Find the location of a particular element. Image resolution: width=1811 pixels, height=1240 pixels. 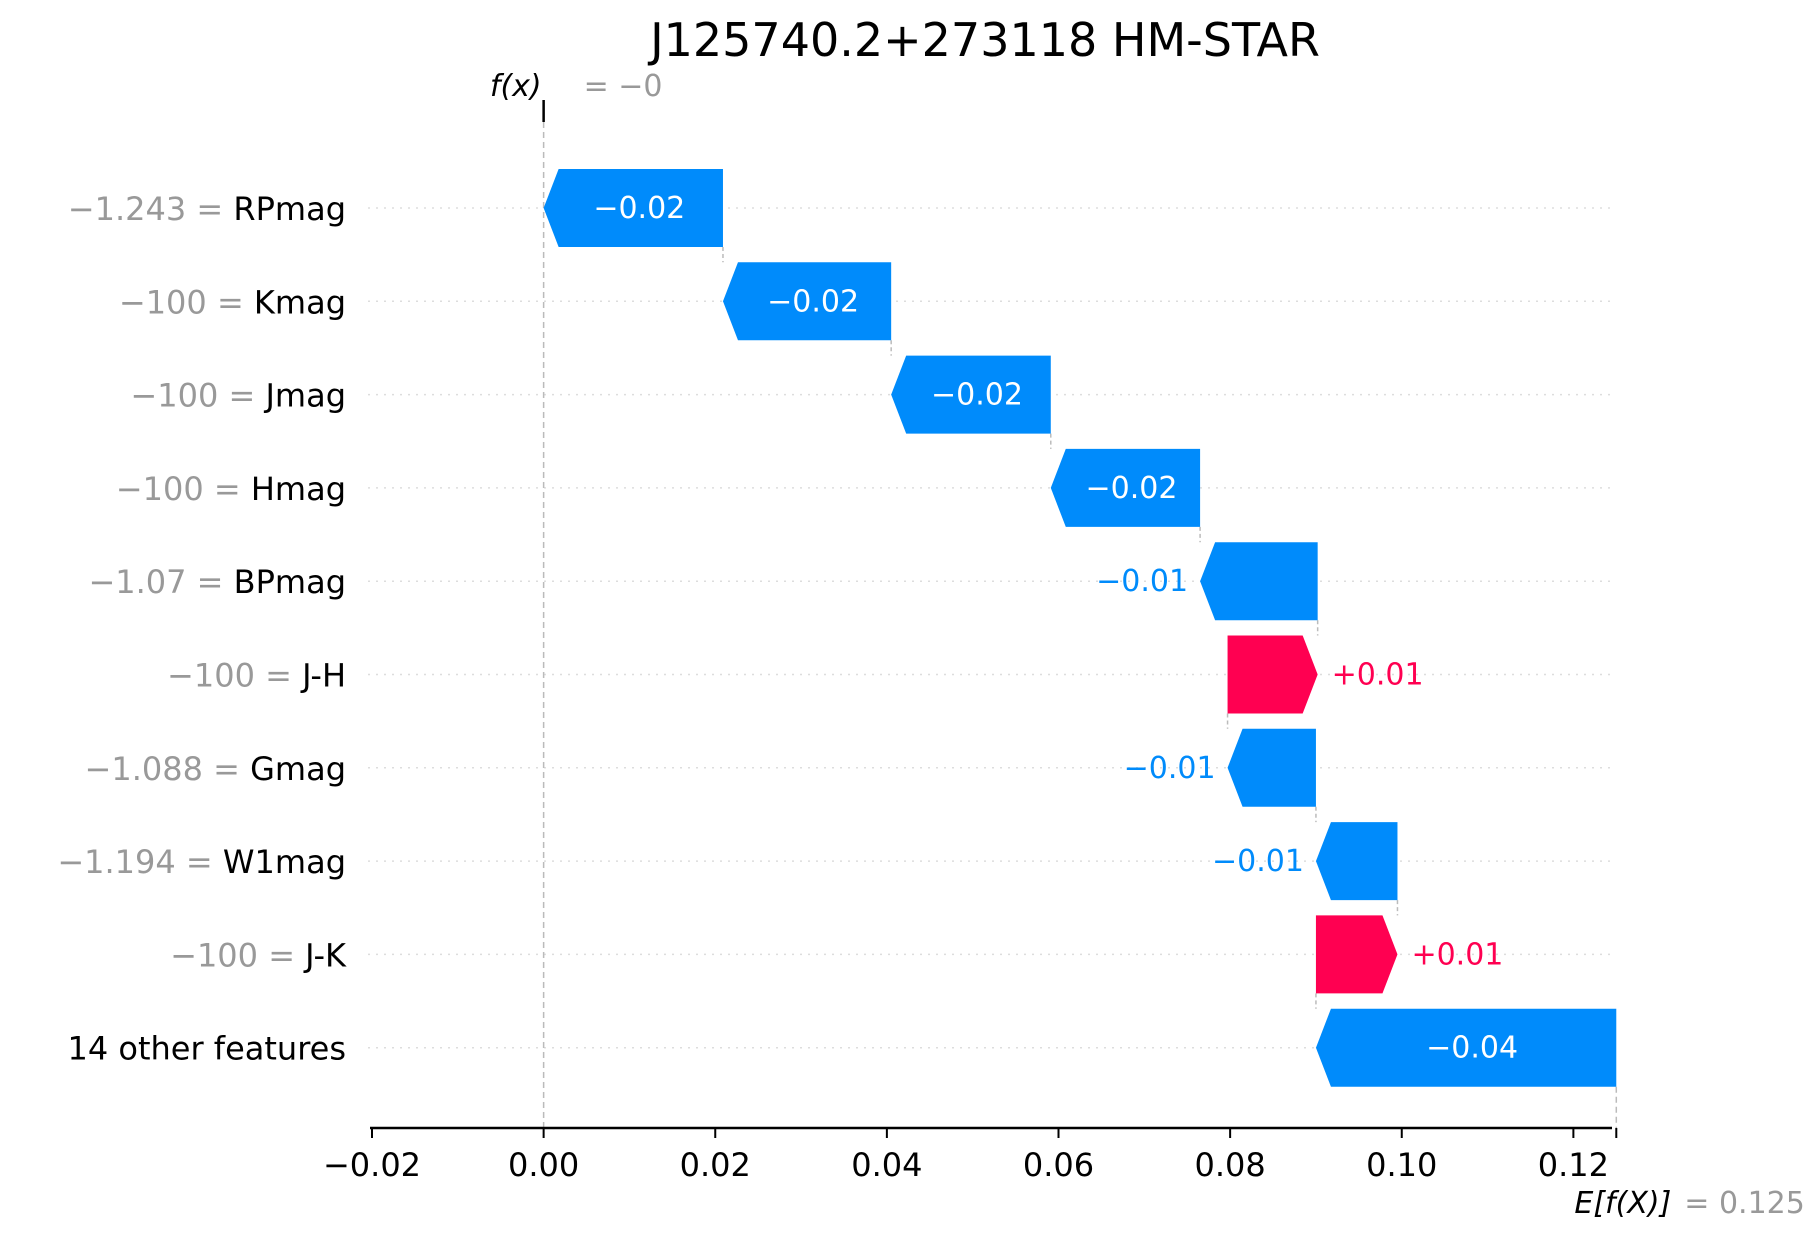

expected-value-label: E[f(X)] is located at coordinates (1622, 1203).